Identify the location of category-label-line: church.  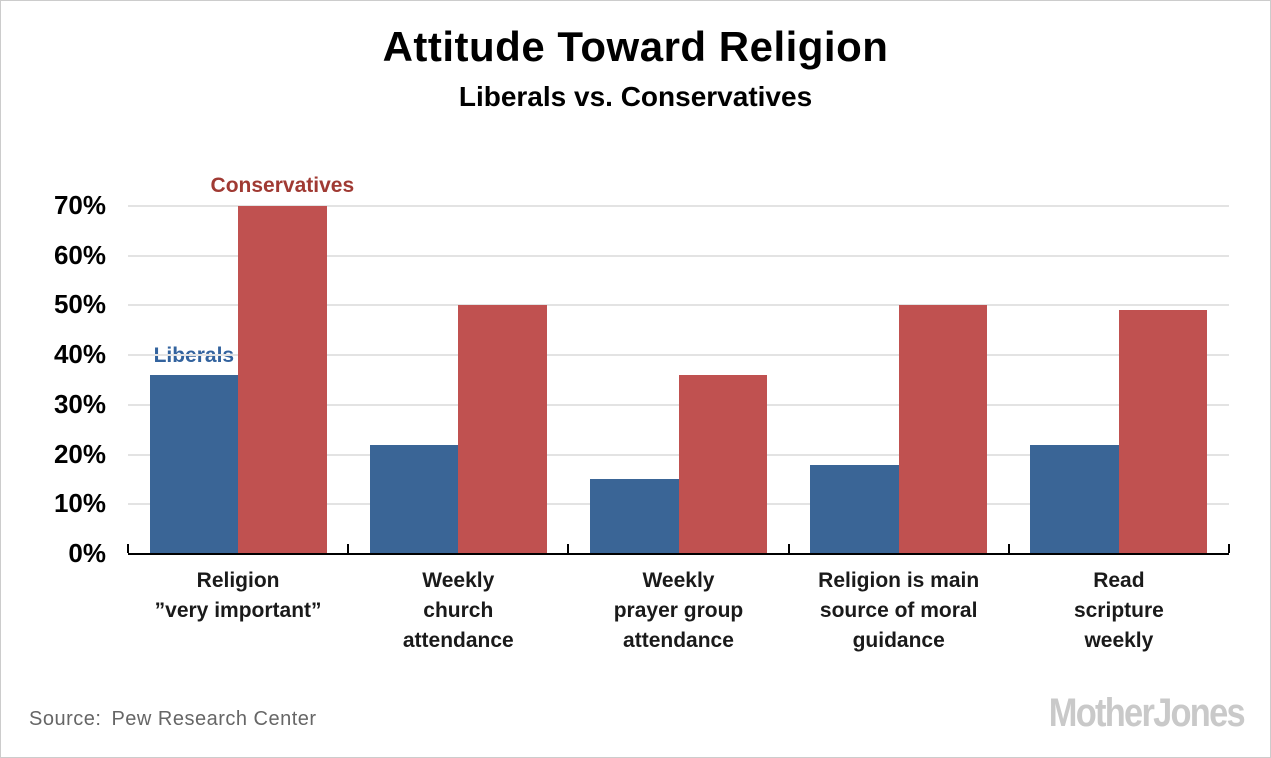
(458, 610).